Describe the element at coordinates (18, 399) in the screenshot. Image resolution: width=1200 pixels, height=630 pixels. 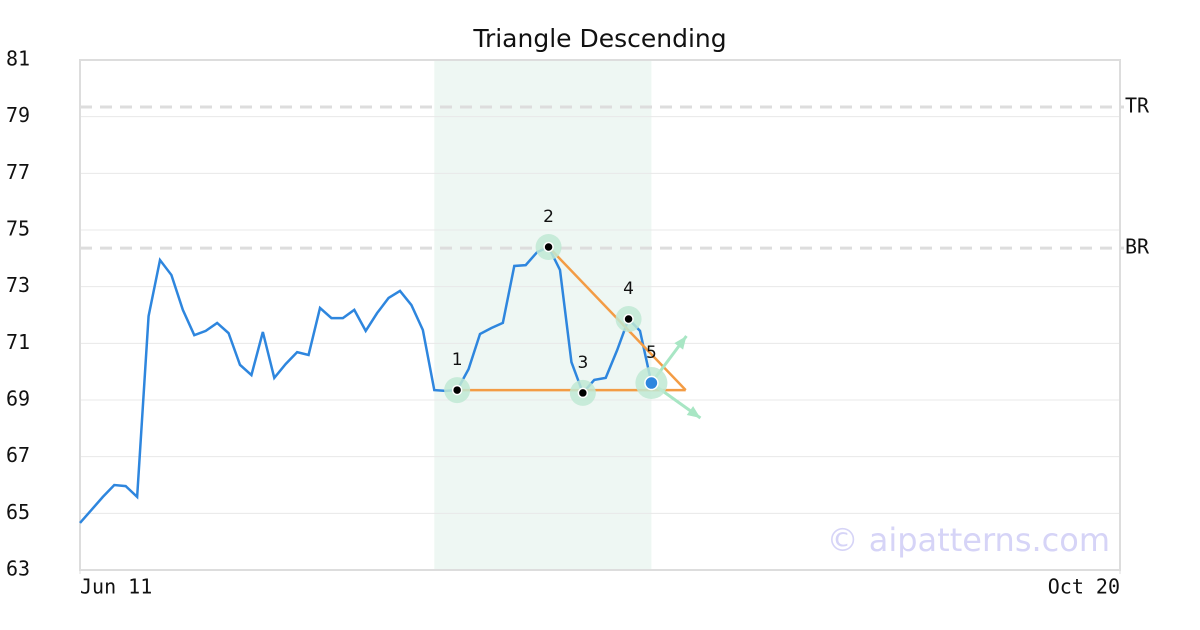
I see `y-tick-label: 69` at that location.